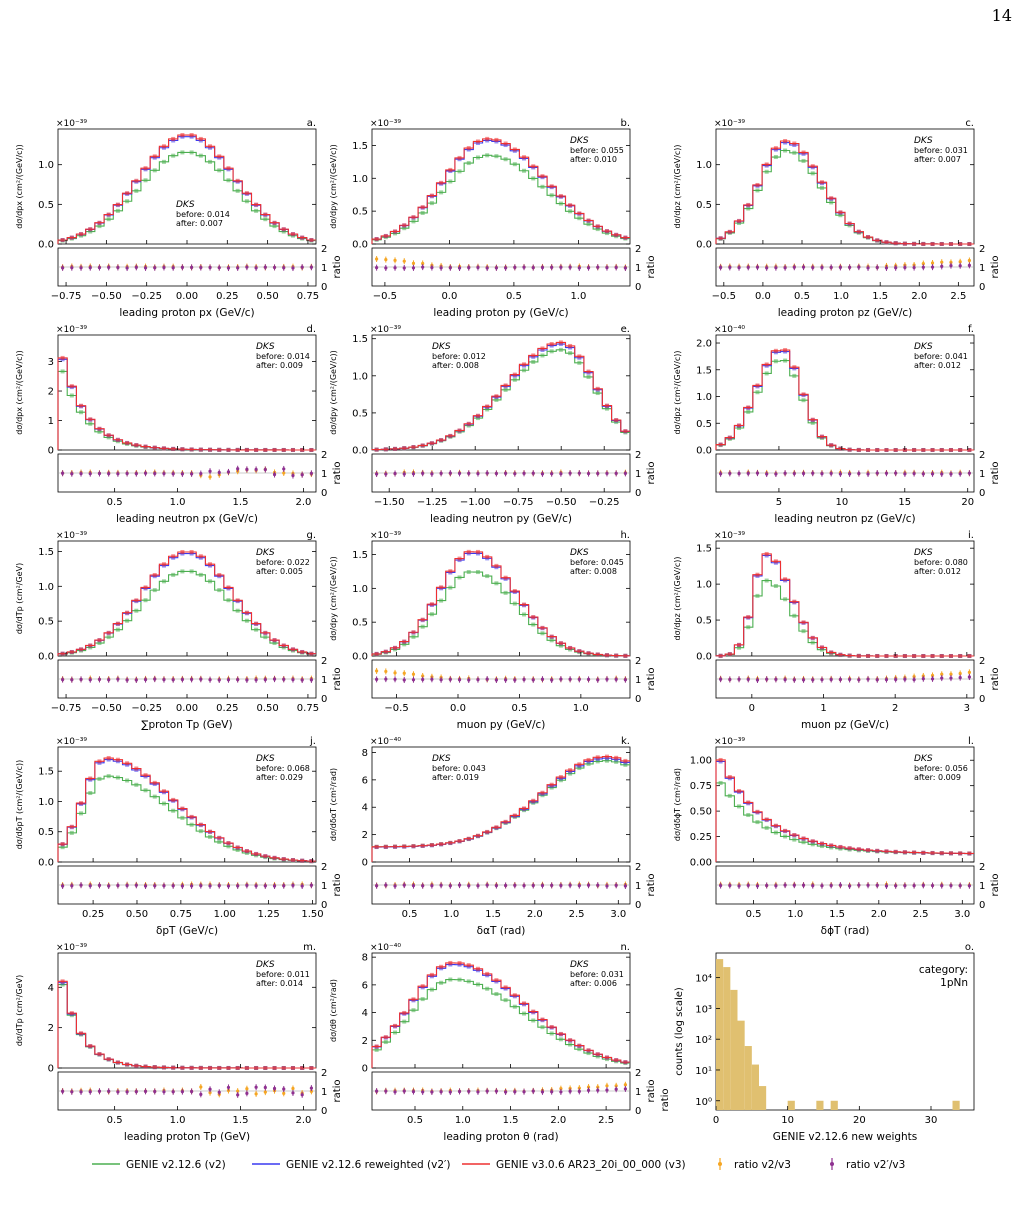 The image size is (1022, 1207). Describe the element at coordinates (638, 886) in the screenshot. I see `ratio-tick-label: 1` at that location.